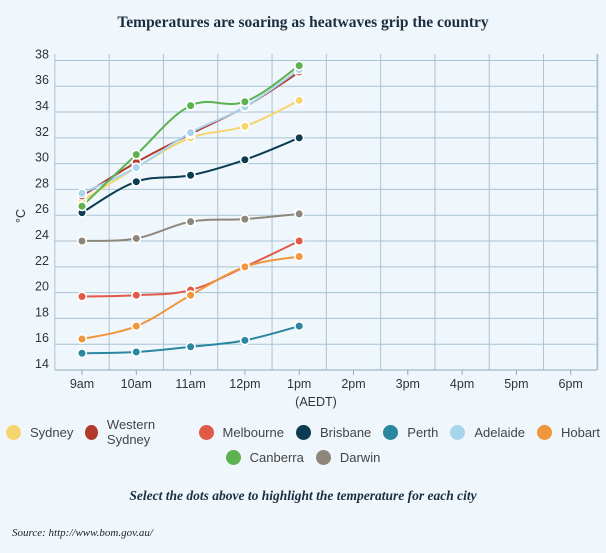  What do you see at coordinates (408, 384) in the screenshot?
I see `x-tick-label: 3pm` at bounding box center [408, 384].